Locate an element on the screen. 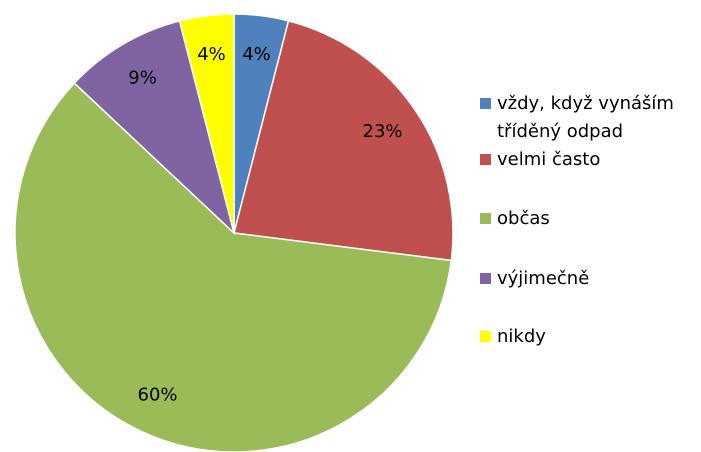  legend-item: výjimečně is located at coordinates (587, 279).